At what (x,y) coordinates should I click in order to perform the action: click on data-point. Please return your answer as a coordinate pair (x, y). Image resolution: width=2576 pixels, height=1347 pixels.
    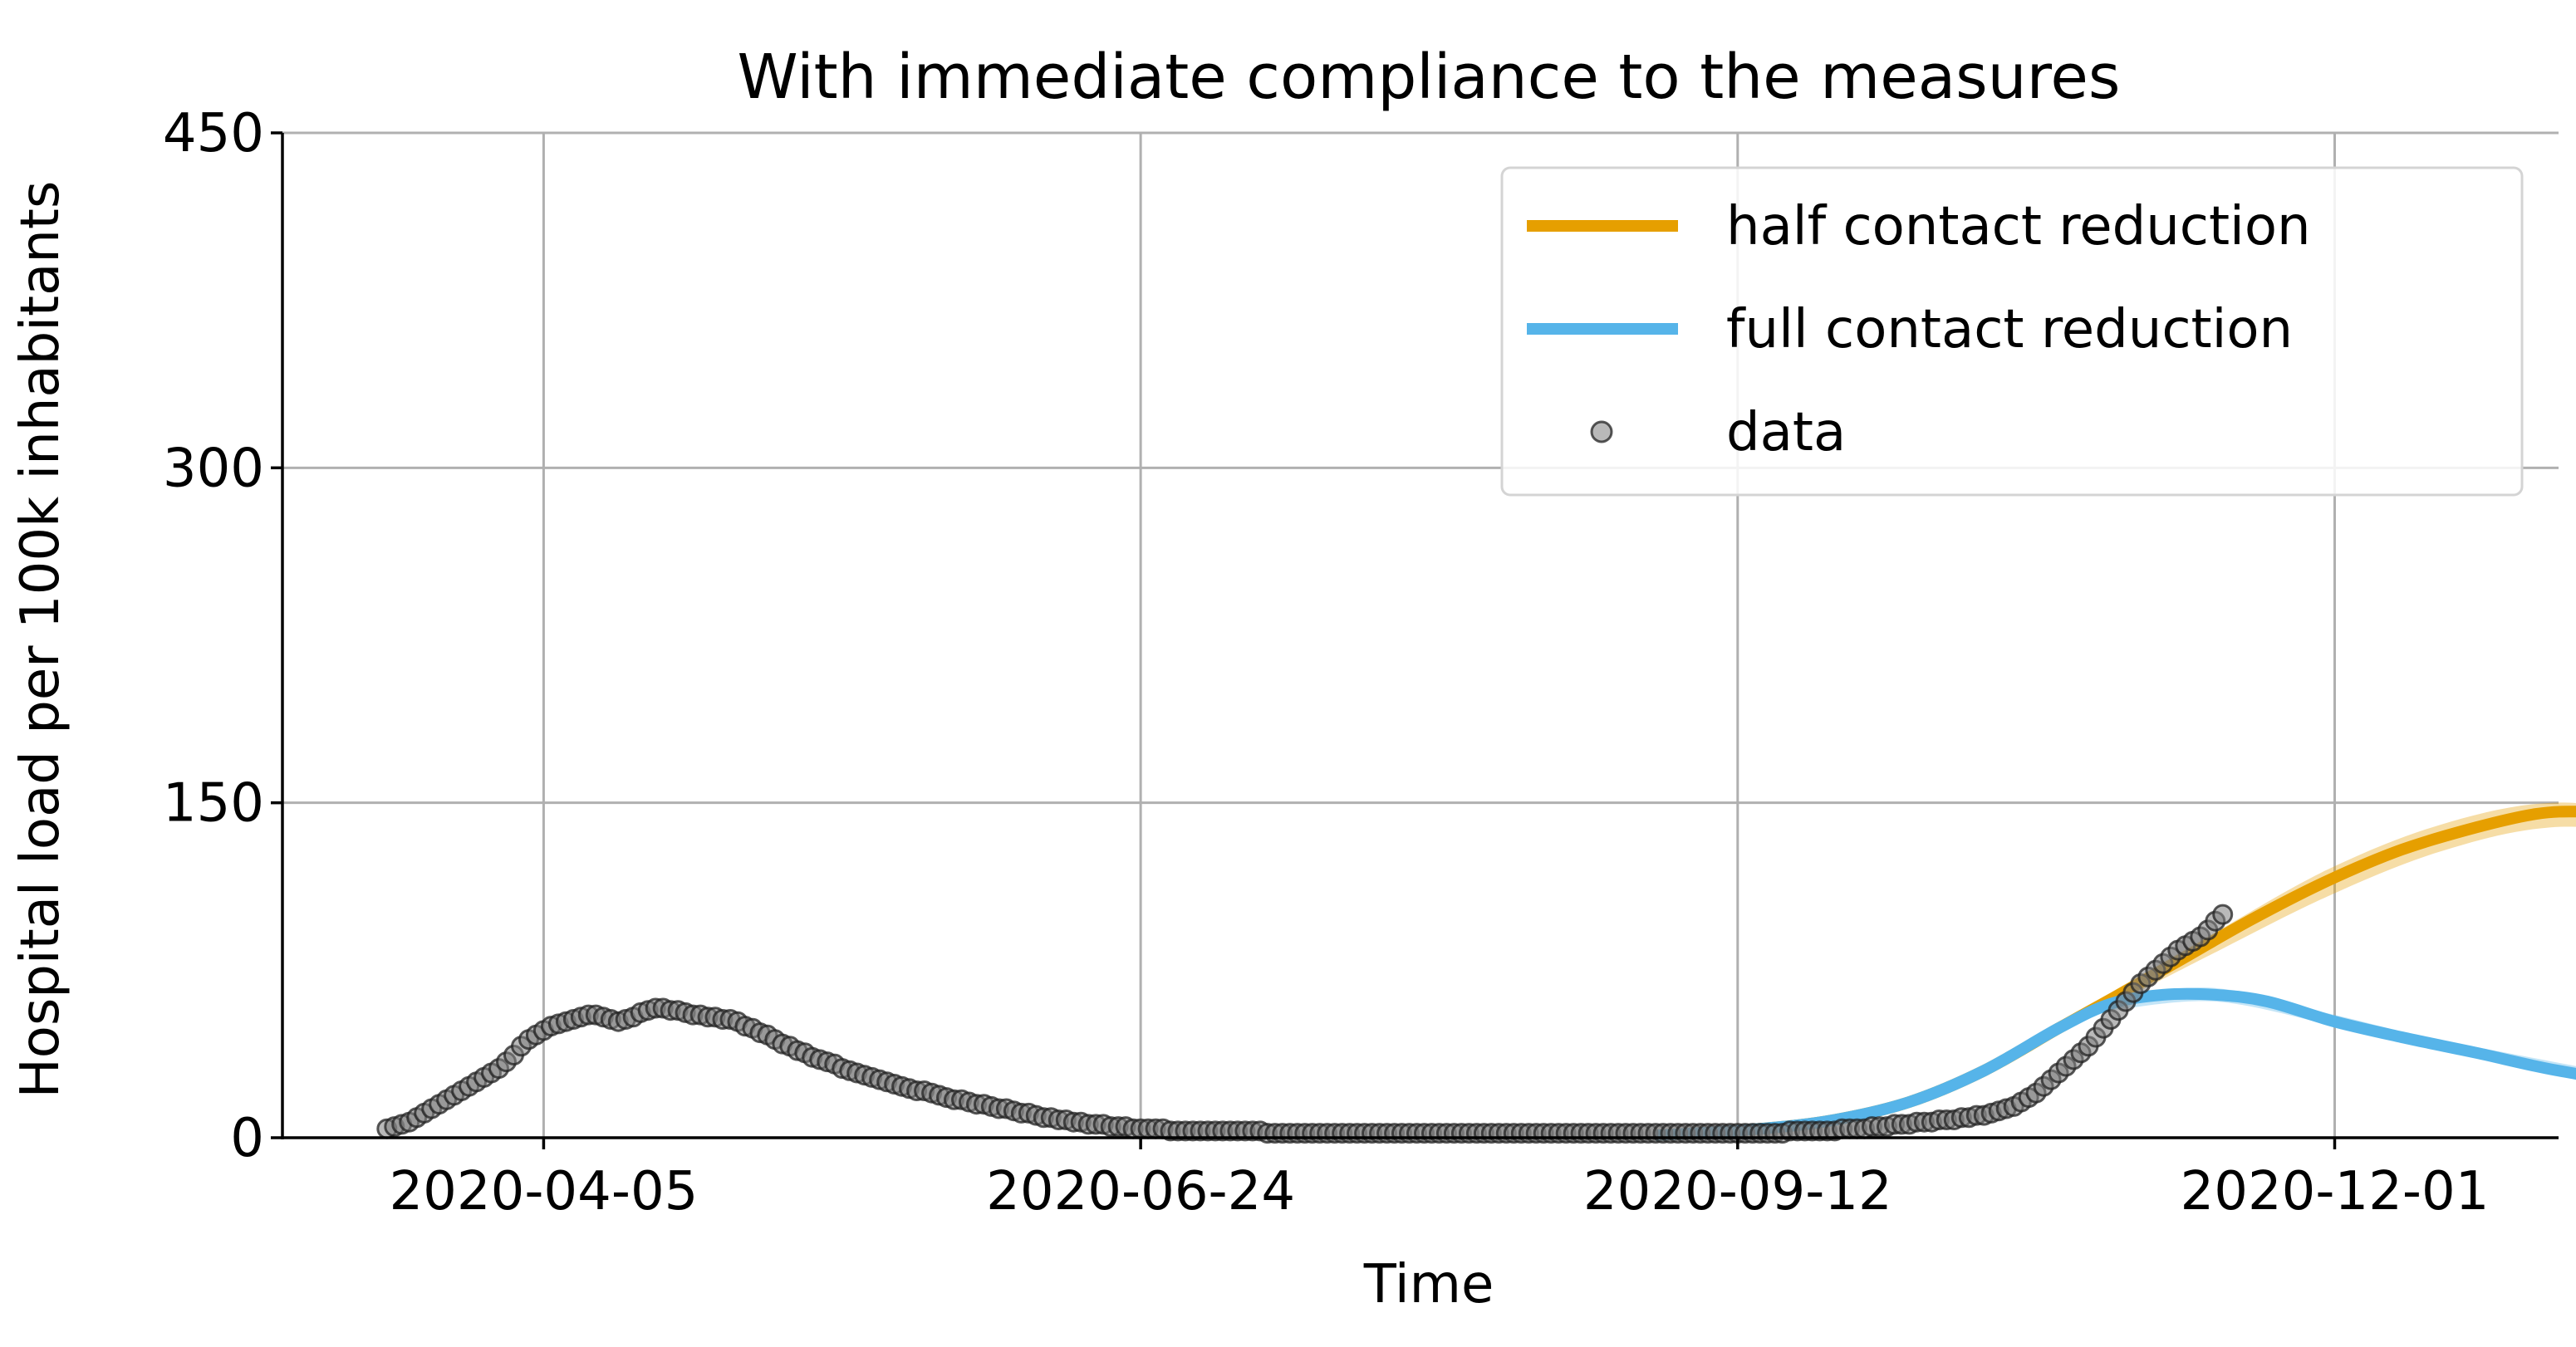
    Looking at the image, I should click on (2223, 914).